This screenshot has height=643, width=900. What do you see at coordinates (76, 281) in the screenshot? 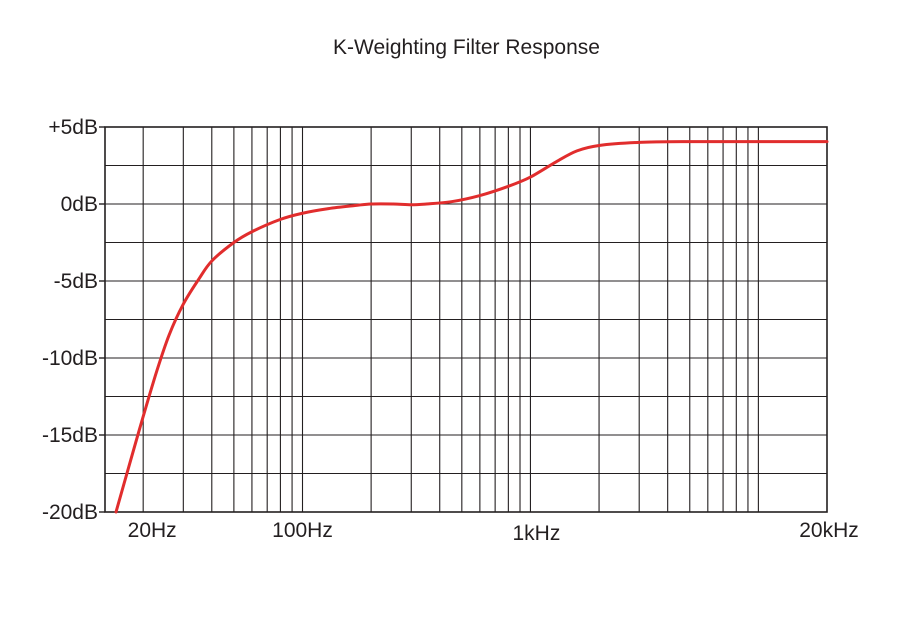
I see `y-tick-label: -5dB` at bounding box center [76, 281].